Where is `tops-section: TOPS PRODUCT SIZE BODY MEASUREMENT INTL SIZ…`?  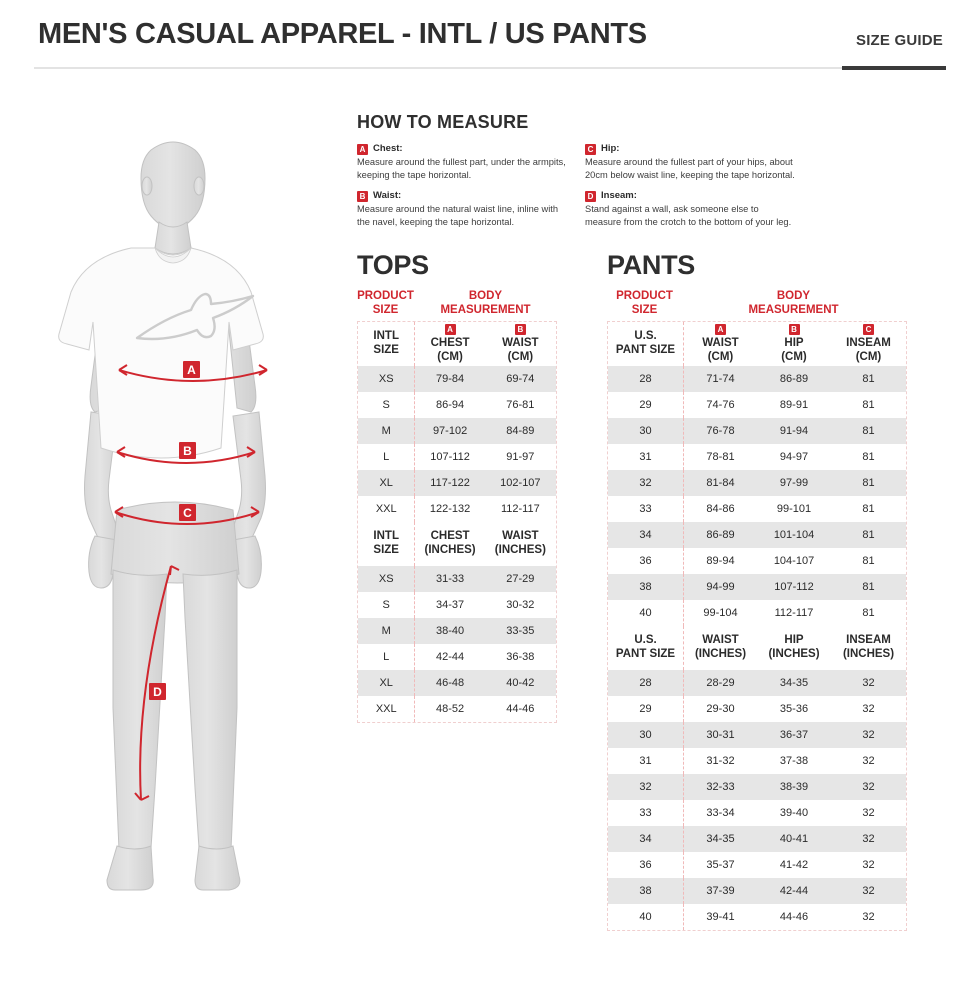 tops-section: TOPS PRODUCT SIZE BODY MEASUREMENT INTL SIZ… is located at coordinates (457, 486).